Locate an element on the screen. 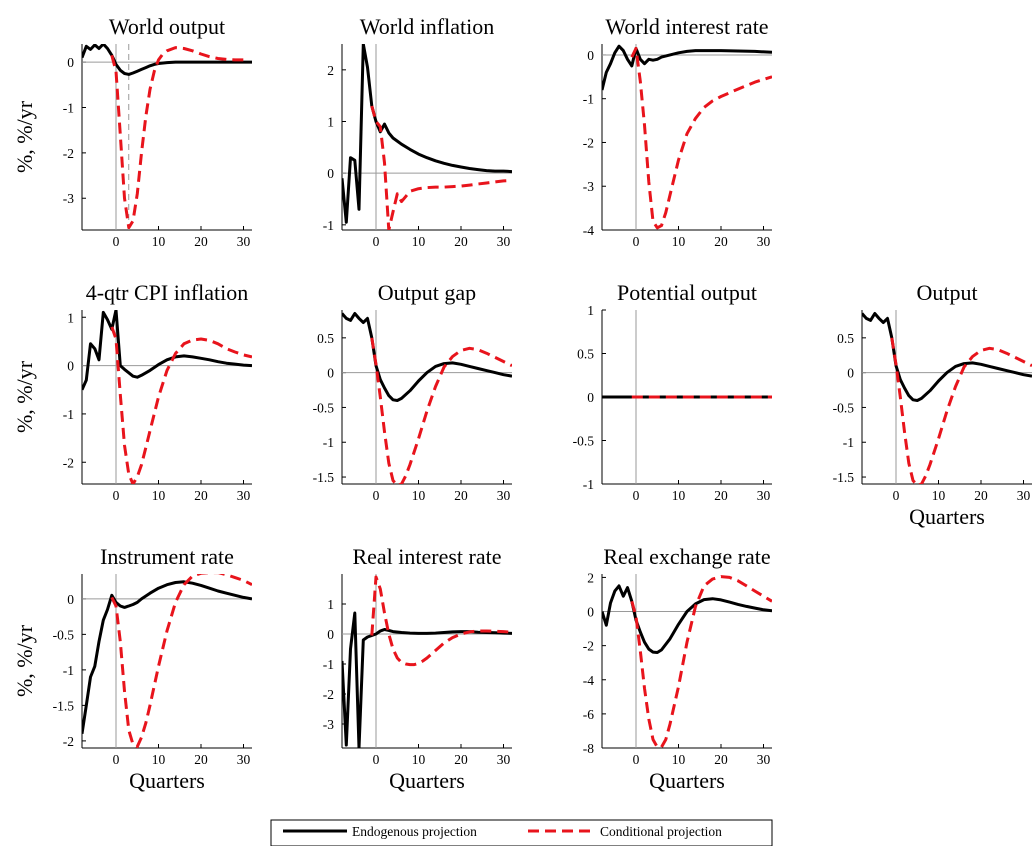 This screenshot has width=1033, height=846. panel-title: Real interest rate is located at coordinates (426, 556).